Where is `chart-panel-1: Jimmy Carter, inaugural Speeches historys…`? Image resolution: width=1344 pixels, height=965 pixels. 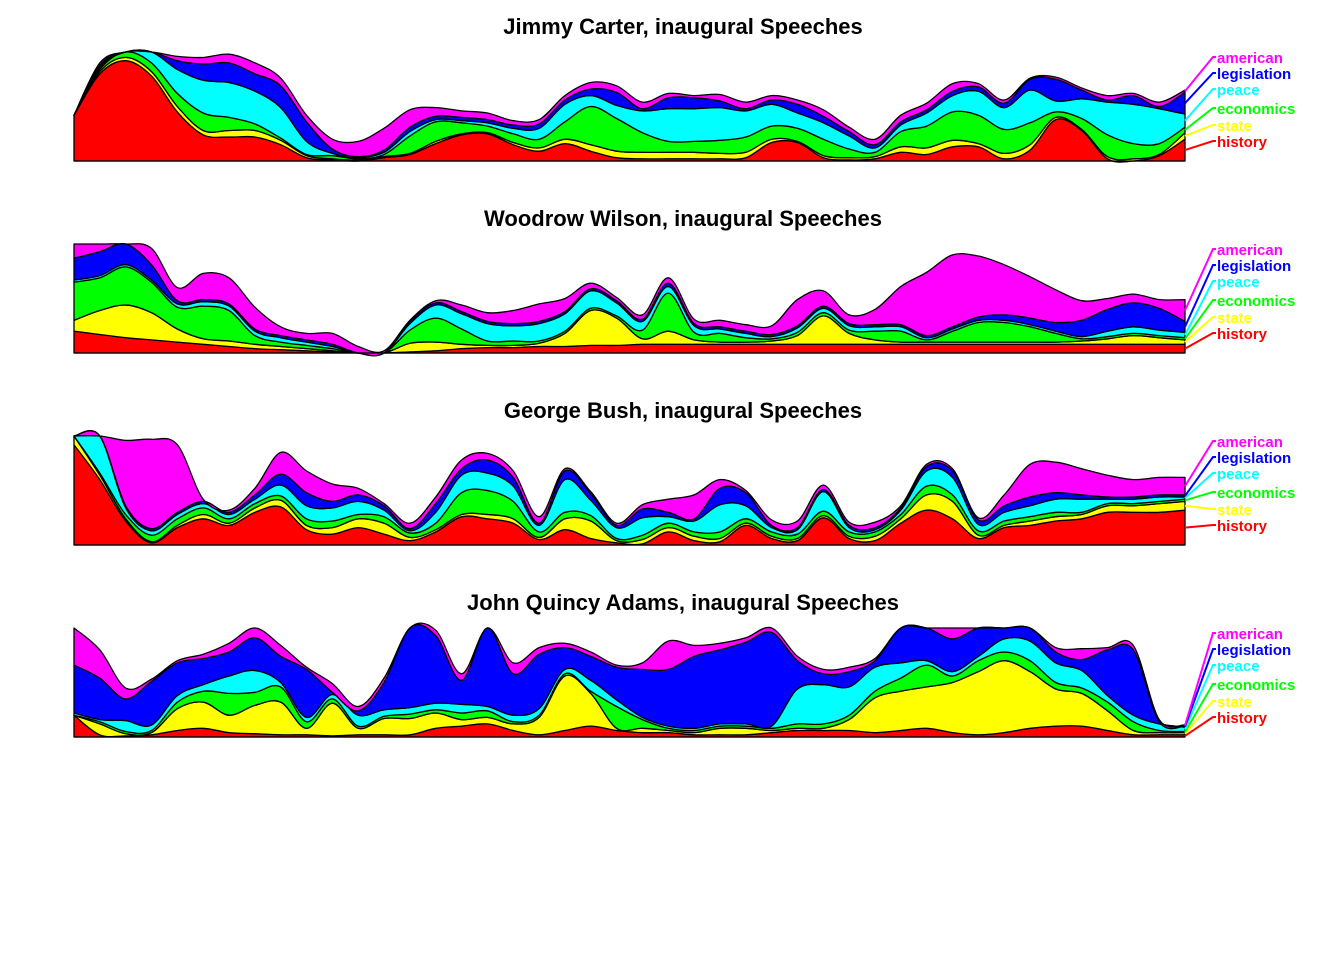
chart-panel-1: Jimmy Carter, inaugural Speeches historys… is located at coordinates (684, 88).